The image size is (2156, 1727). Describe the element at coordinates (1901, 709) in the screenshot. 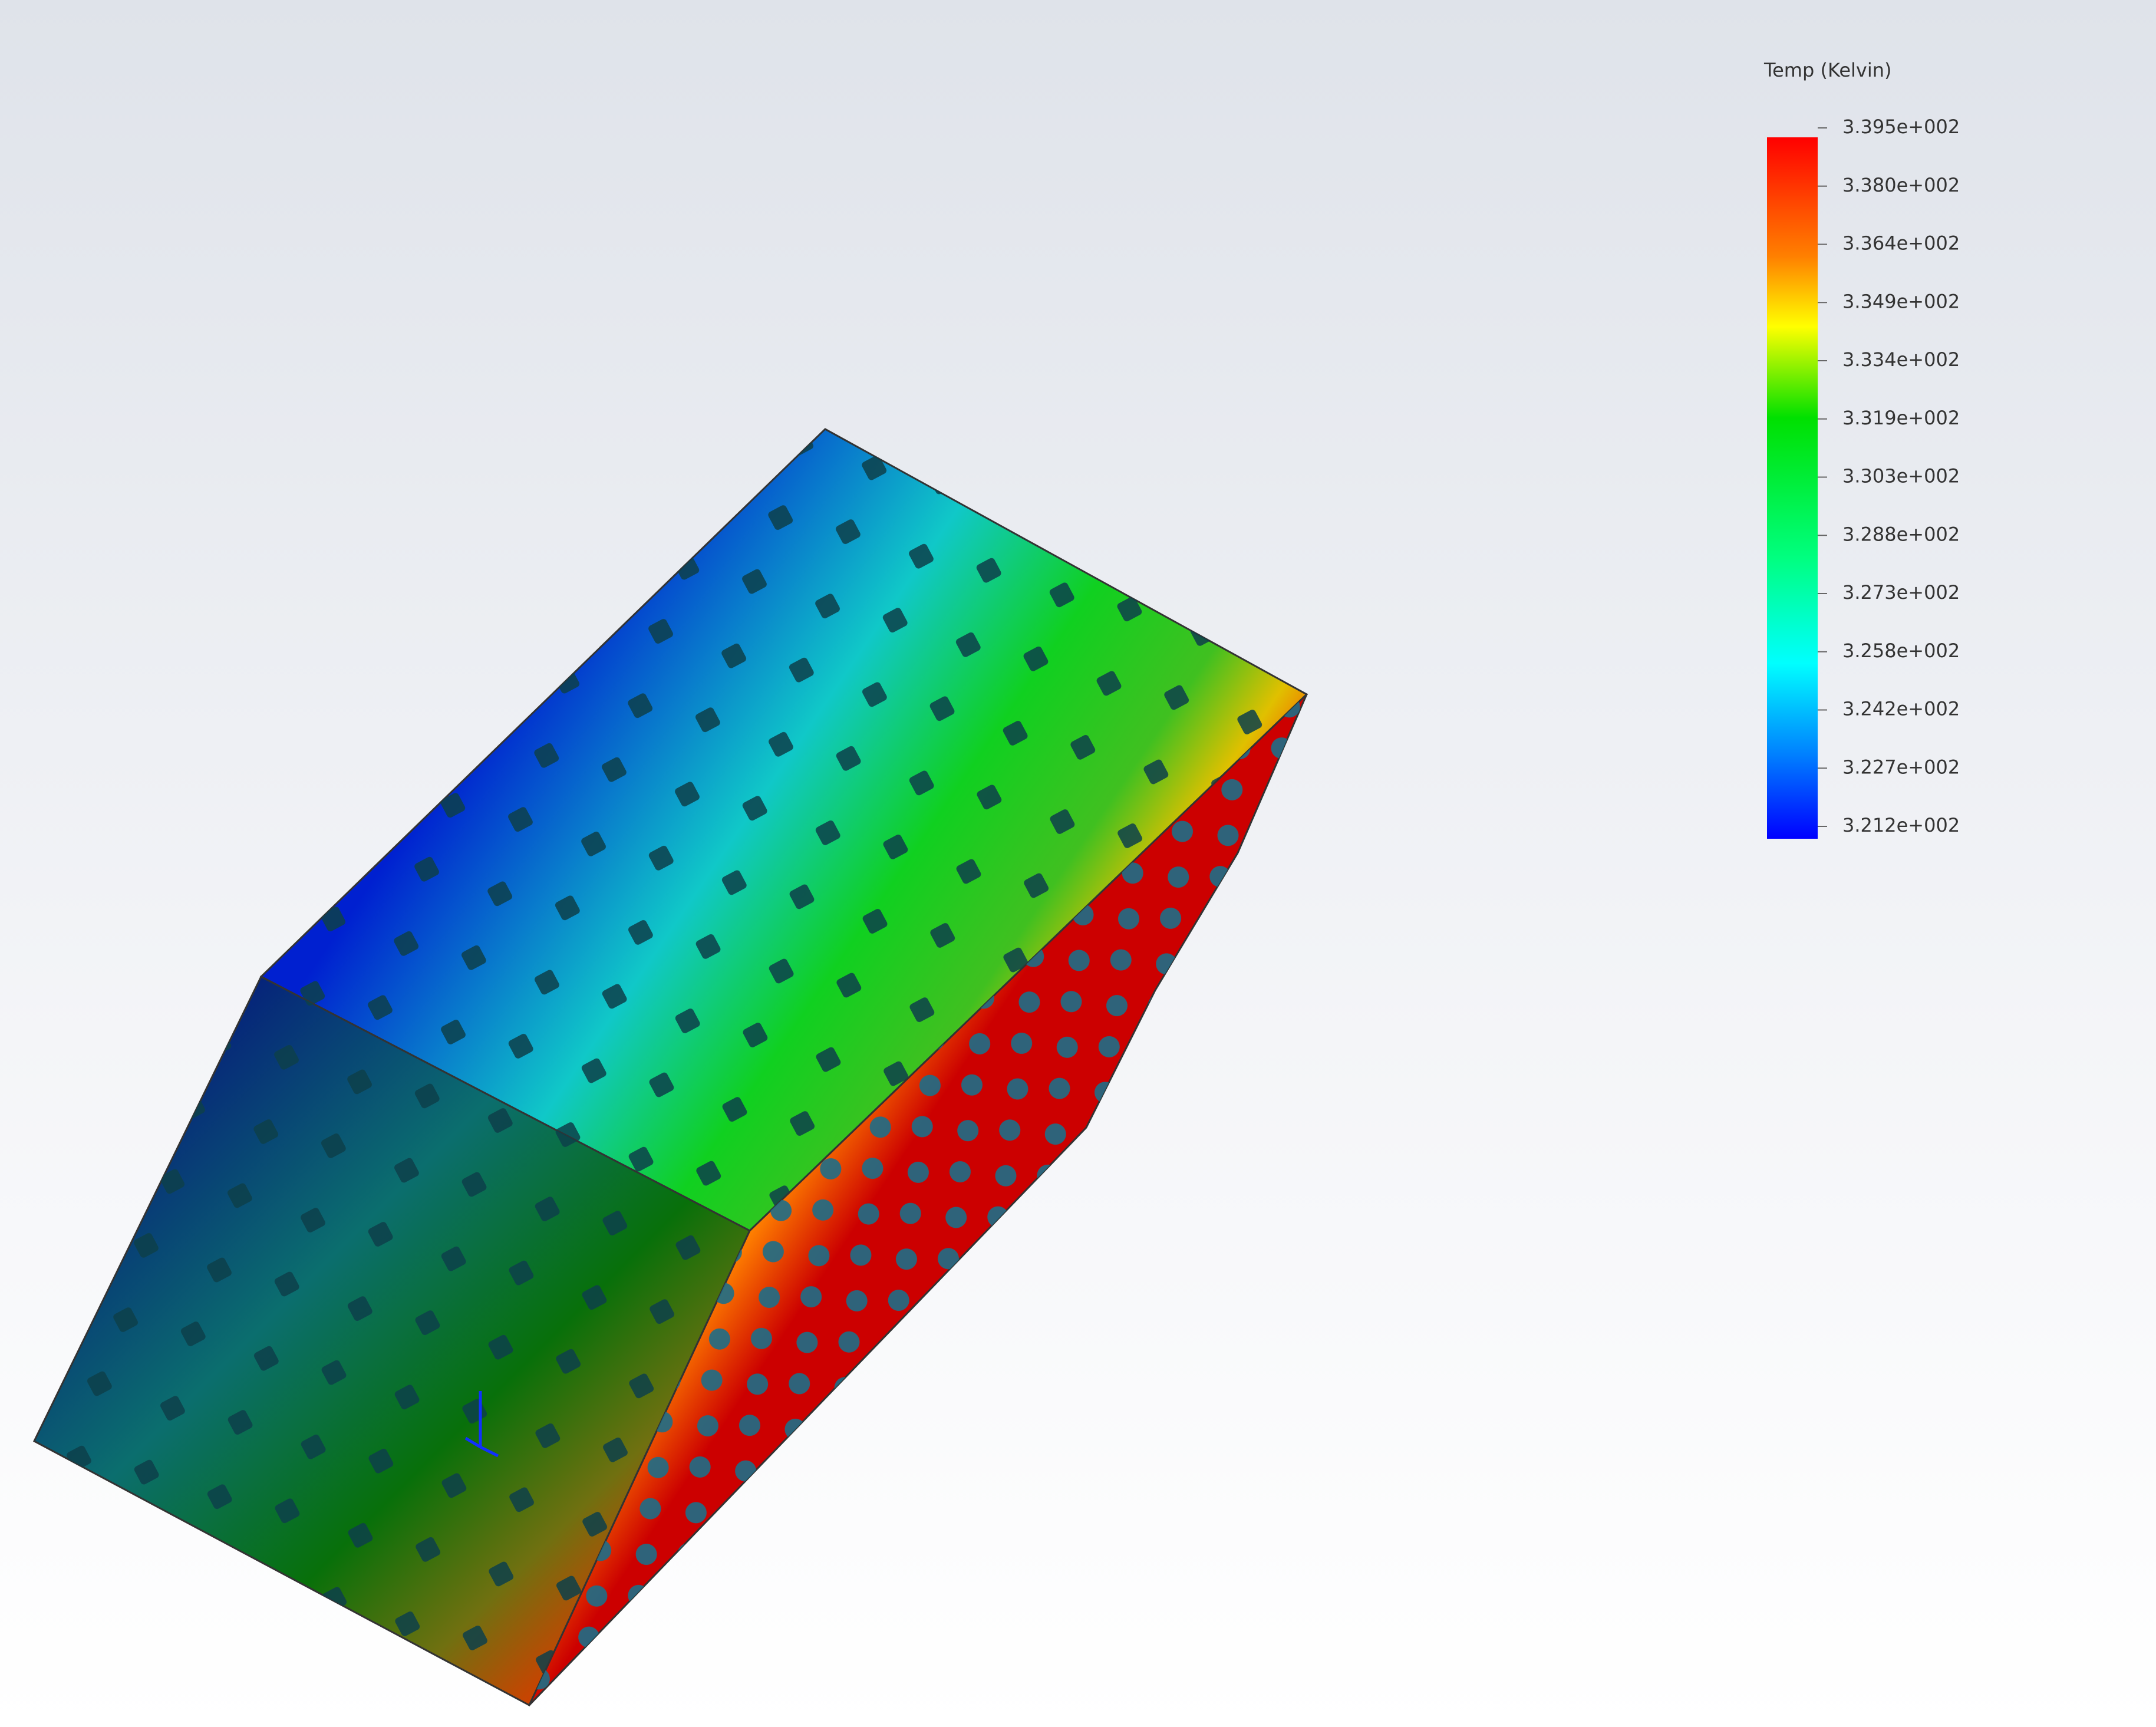

I see `legend-label: 3.242e+002` at that location.